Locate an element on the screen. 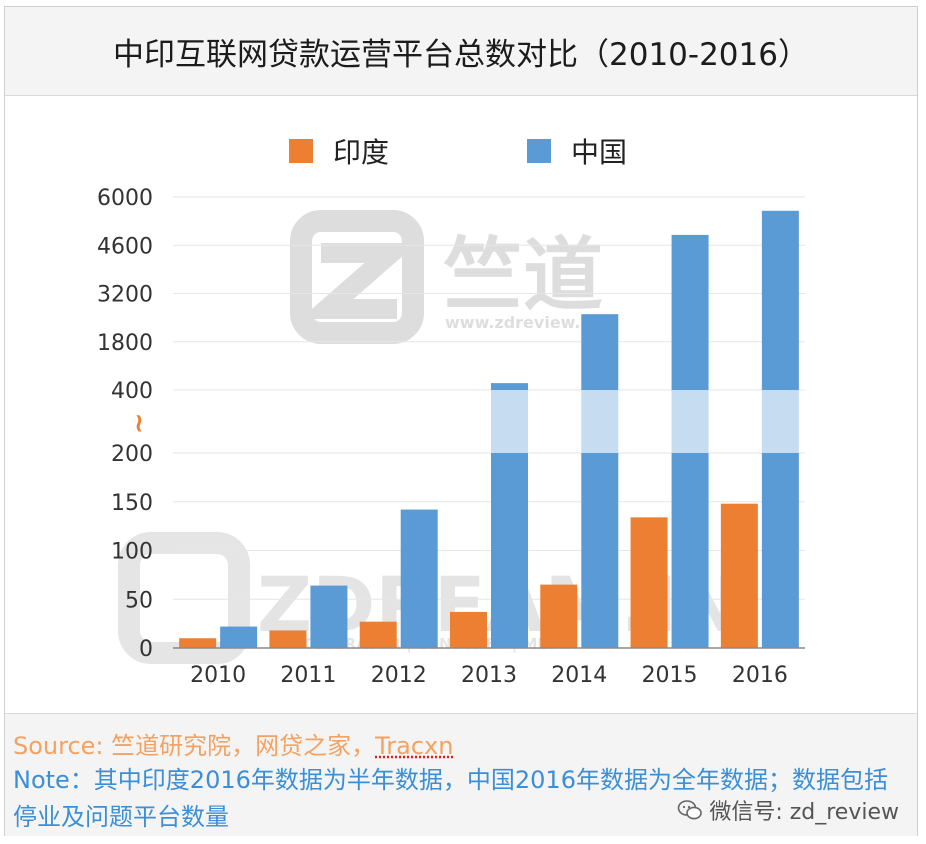 The width and height of the screenshot is (926, 844). title-bar: 中印互联网贷款运营平台总数对比（2010-2016） is located at coordinates (461, 51).